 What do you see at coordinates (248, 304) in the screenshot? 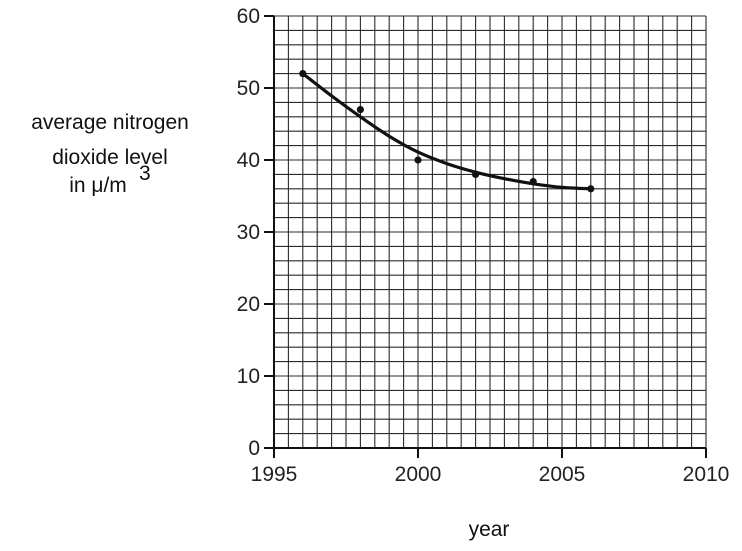
I see `y-tick-label: 20` at bounding box center [248, 304].